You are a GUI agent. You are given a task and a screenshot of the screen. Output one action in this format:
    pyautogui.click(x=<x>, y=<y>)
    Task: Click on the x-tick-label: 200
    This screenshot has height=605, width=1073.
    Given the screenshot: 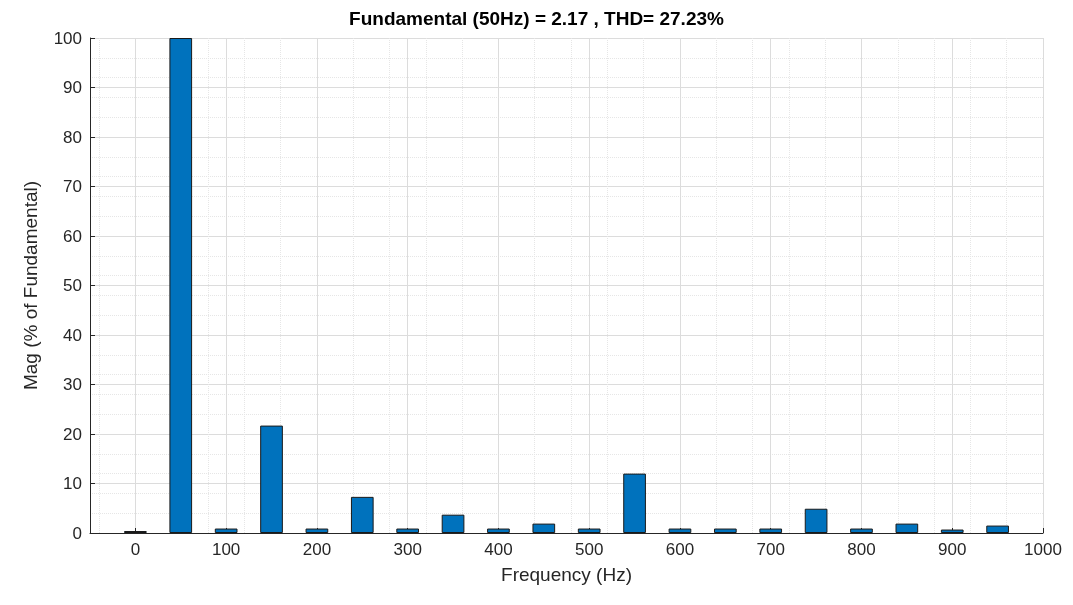 What is the action you would take?
    pyautogui.click(x=317, y=549)
    